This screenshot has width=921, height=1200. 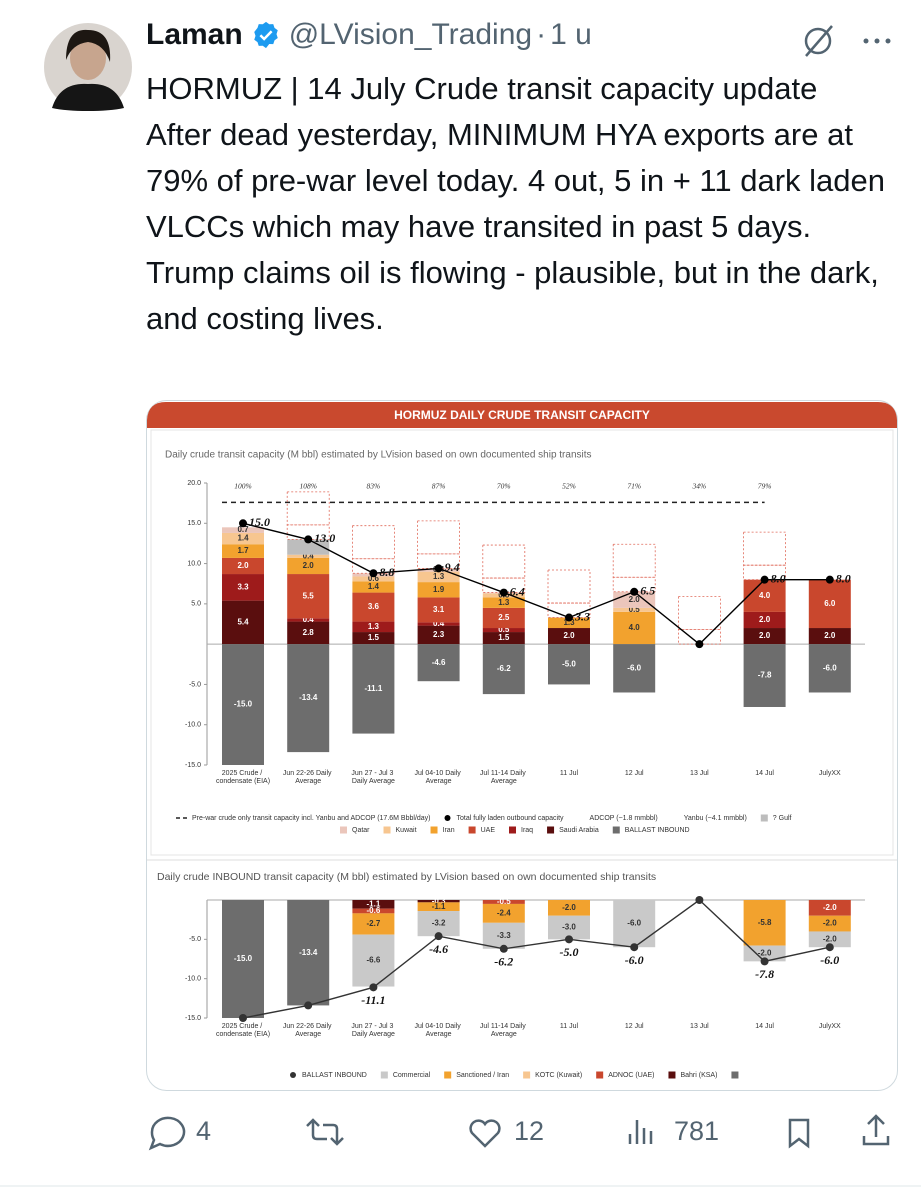 I want to click on like-button, so click(x=485, y=1133).